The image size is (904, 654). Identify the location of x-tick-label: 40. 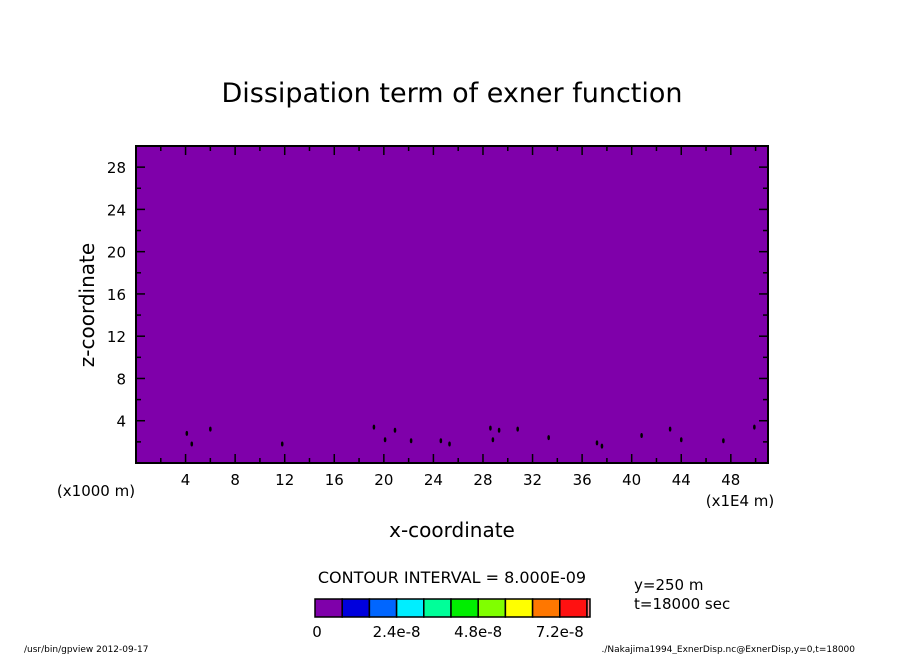
(631, 480).